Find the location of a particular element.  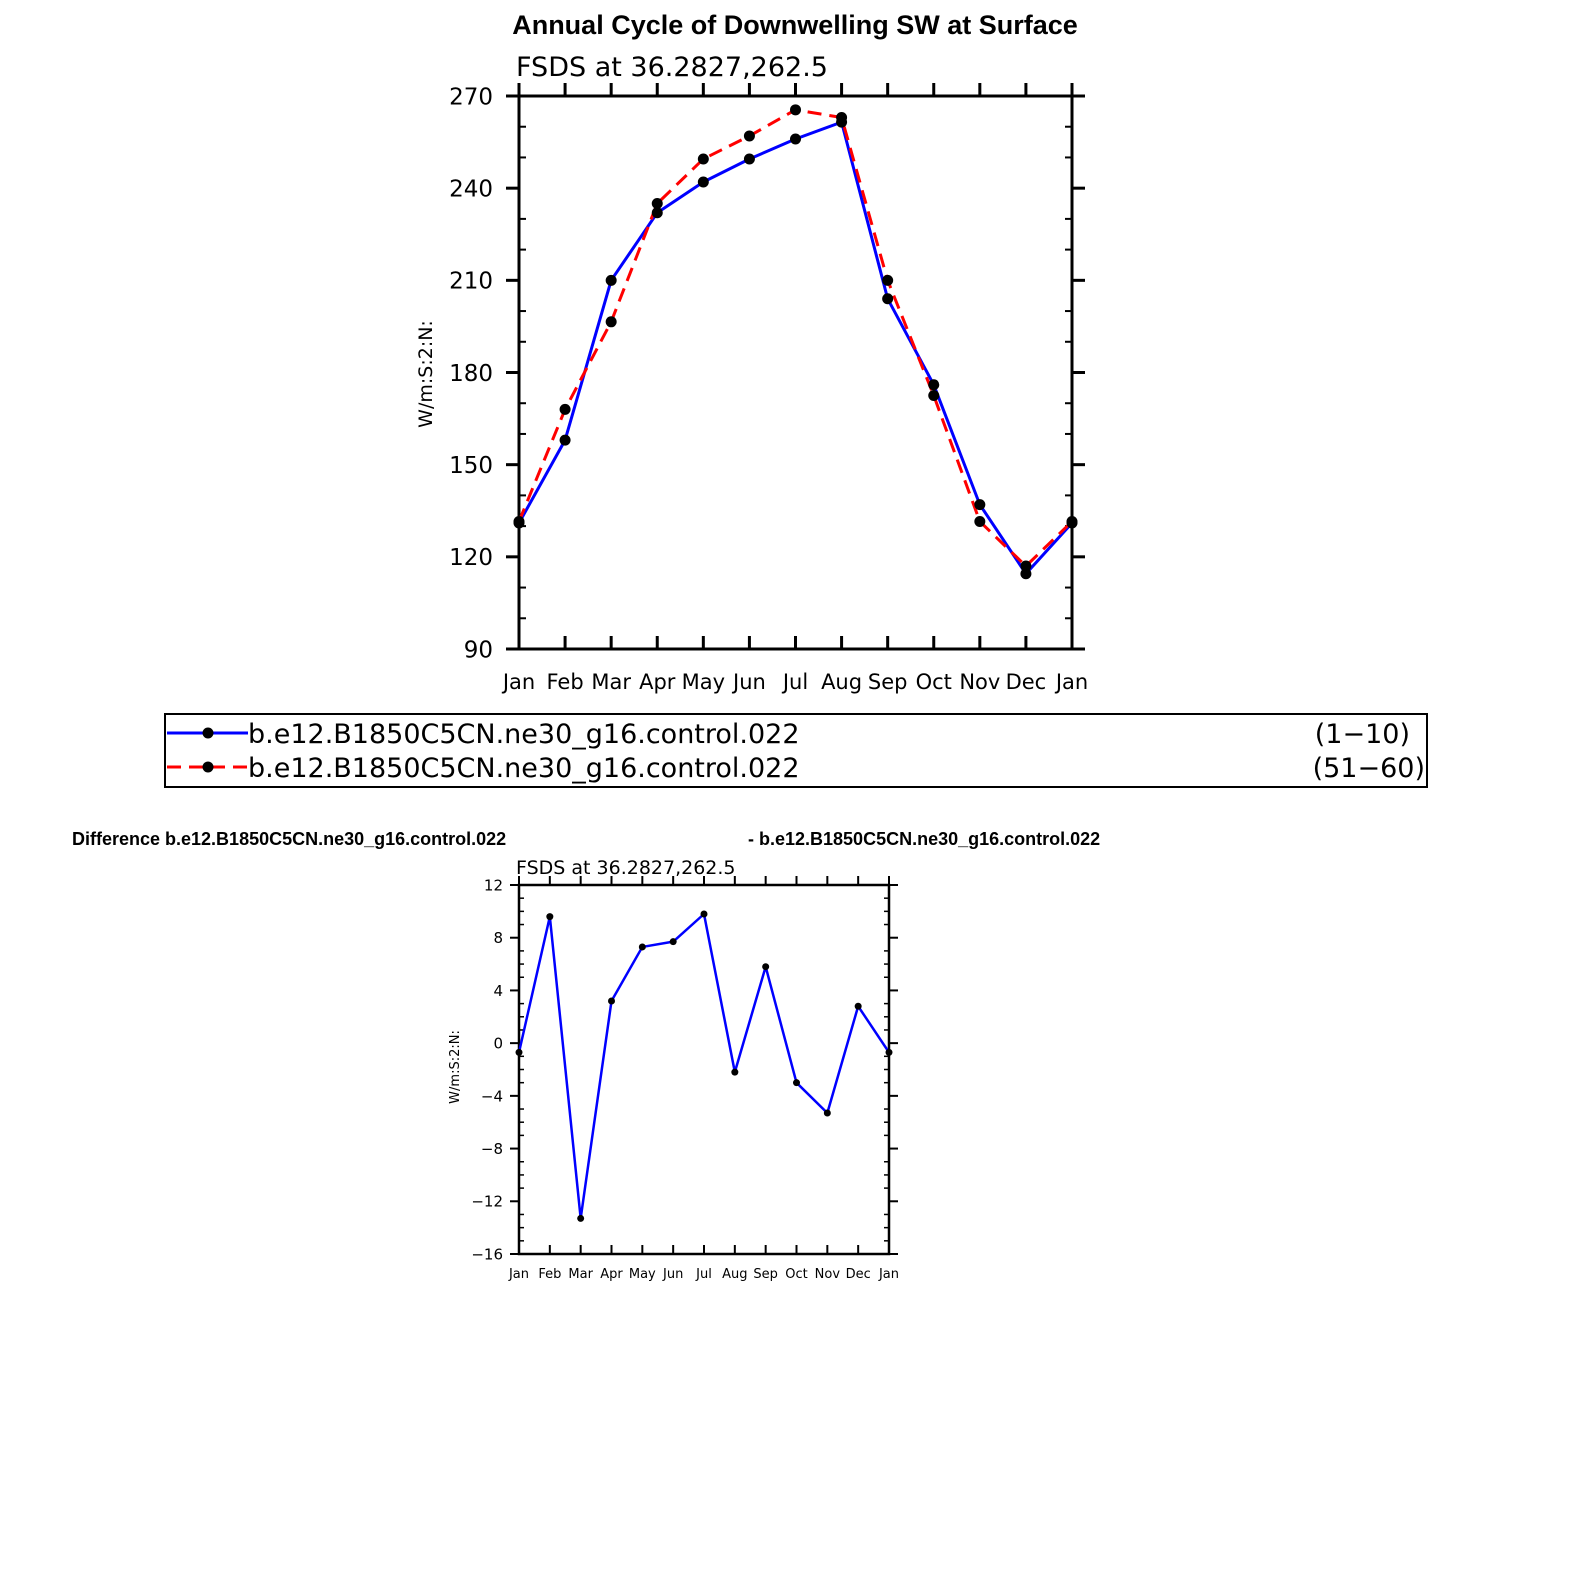

legend-years-2: (51−60) is located at coordinates (1369, 768).